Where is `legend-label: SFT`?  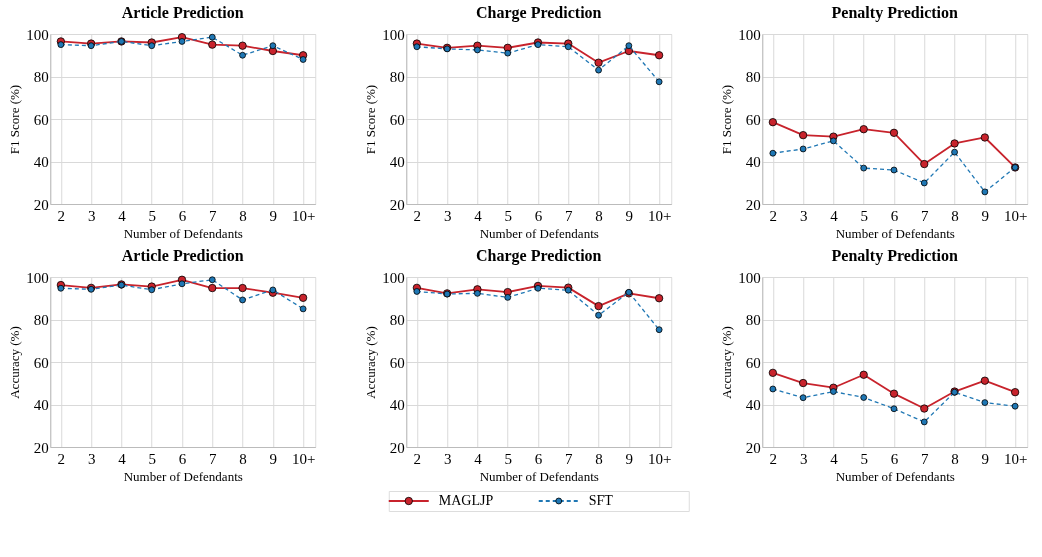 legend-label: SFT is located at coordinates (601, 500).